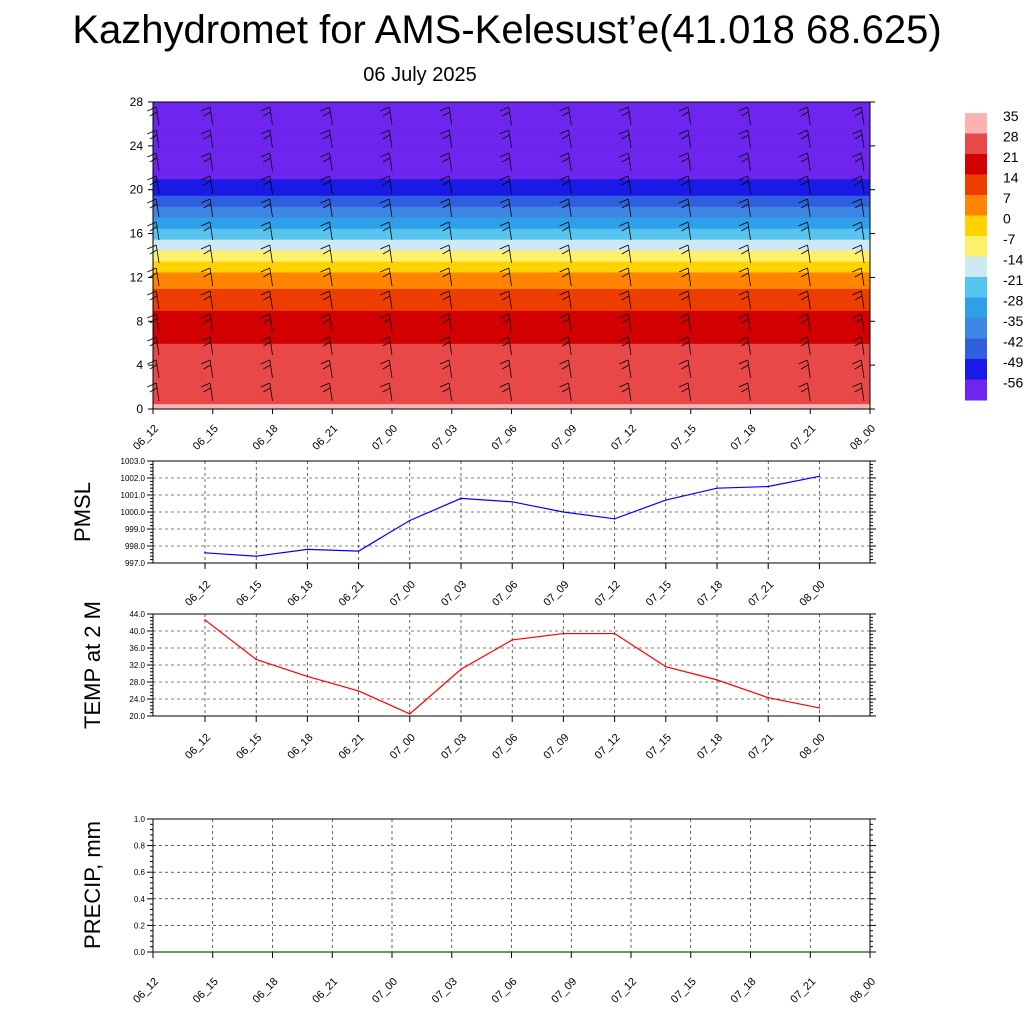  What do you see at coordinates (139, 365) in the screenshot?
I see `y-tick-label: 4` at bounding box center [139, 365].